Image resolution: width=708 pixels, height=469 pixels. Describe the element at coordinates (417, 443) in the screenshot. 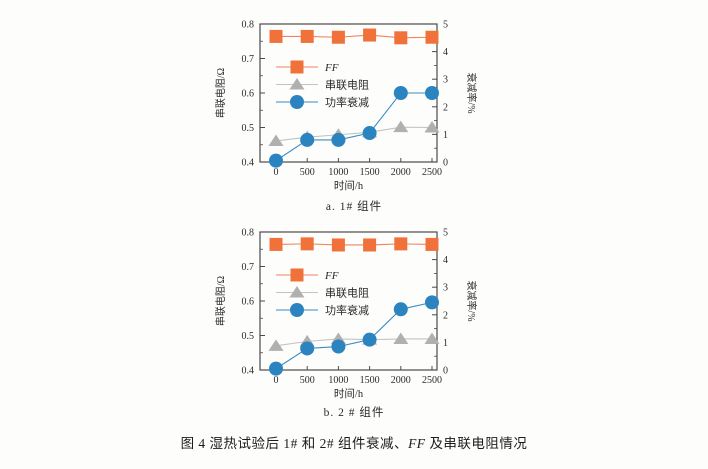

I see `figure-caption-ff: FF` at that location.